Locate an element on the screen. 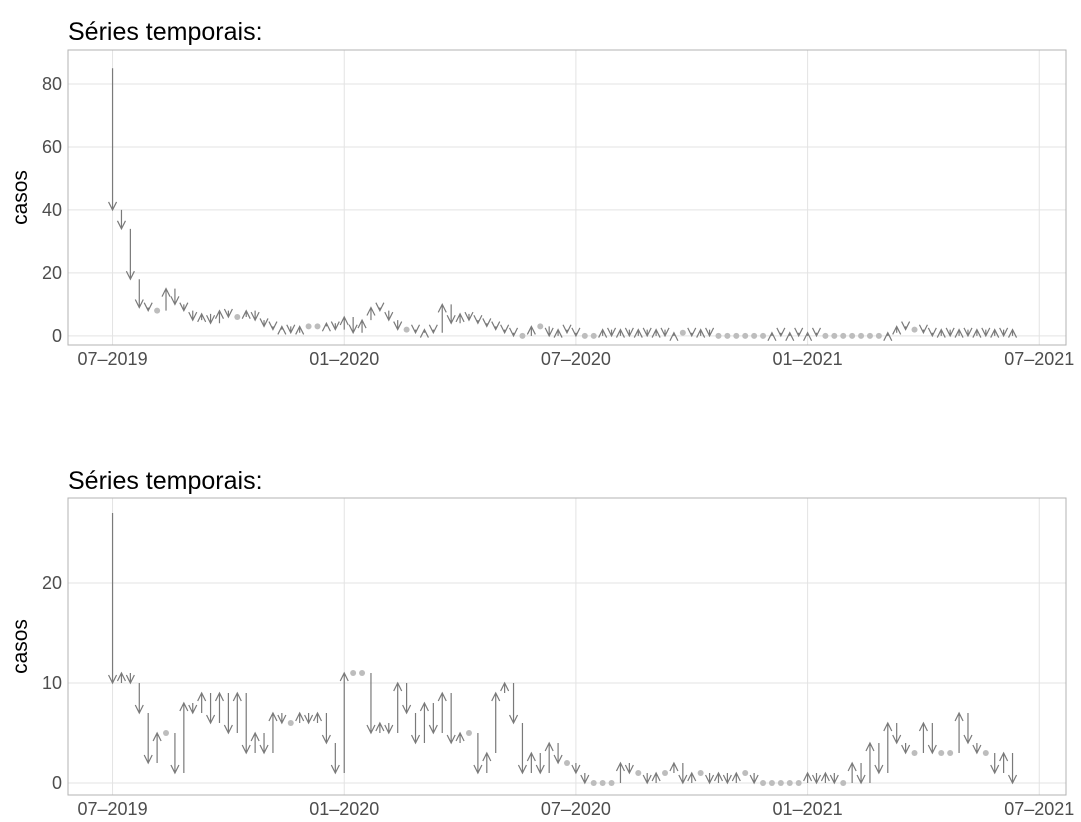  y-tick-label: 10 is located at coordinates (52, 683).